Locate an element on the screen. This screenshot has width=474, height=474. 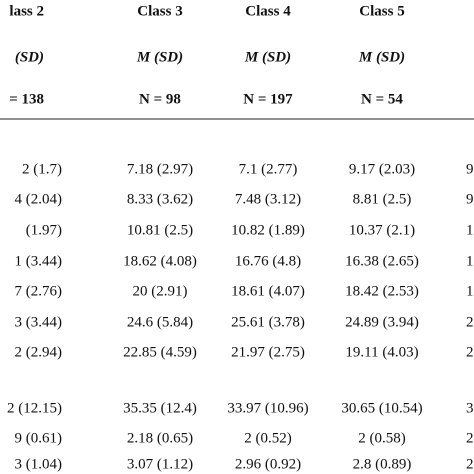
column-header: lass 2 is located at coordinates (26, 11).